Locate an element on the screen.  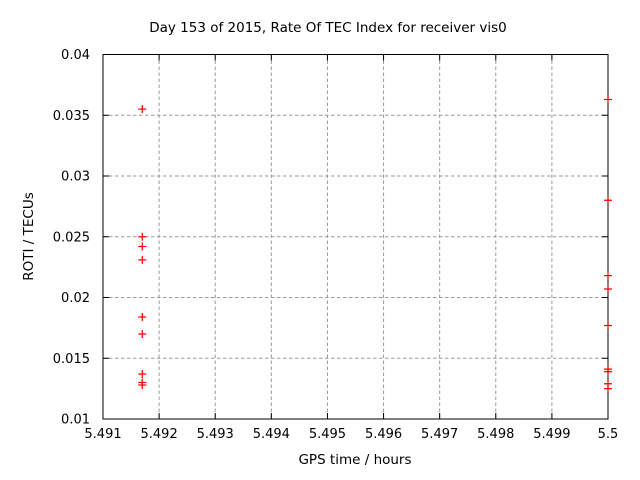
x-tick-label: 5.492 is located at coordinates (159, 434).